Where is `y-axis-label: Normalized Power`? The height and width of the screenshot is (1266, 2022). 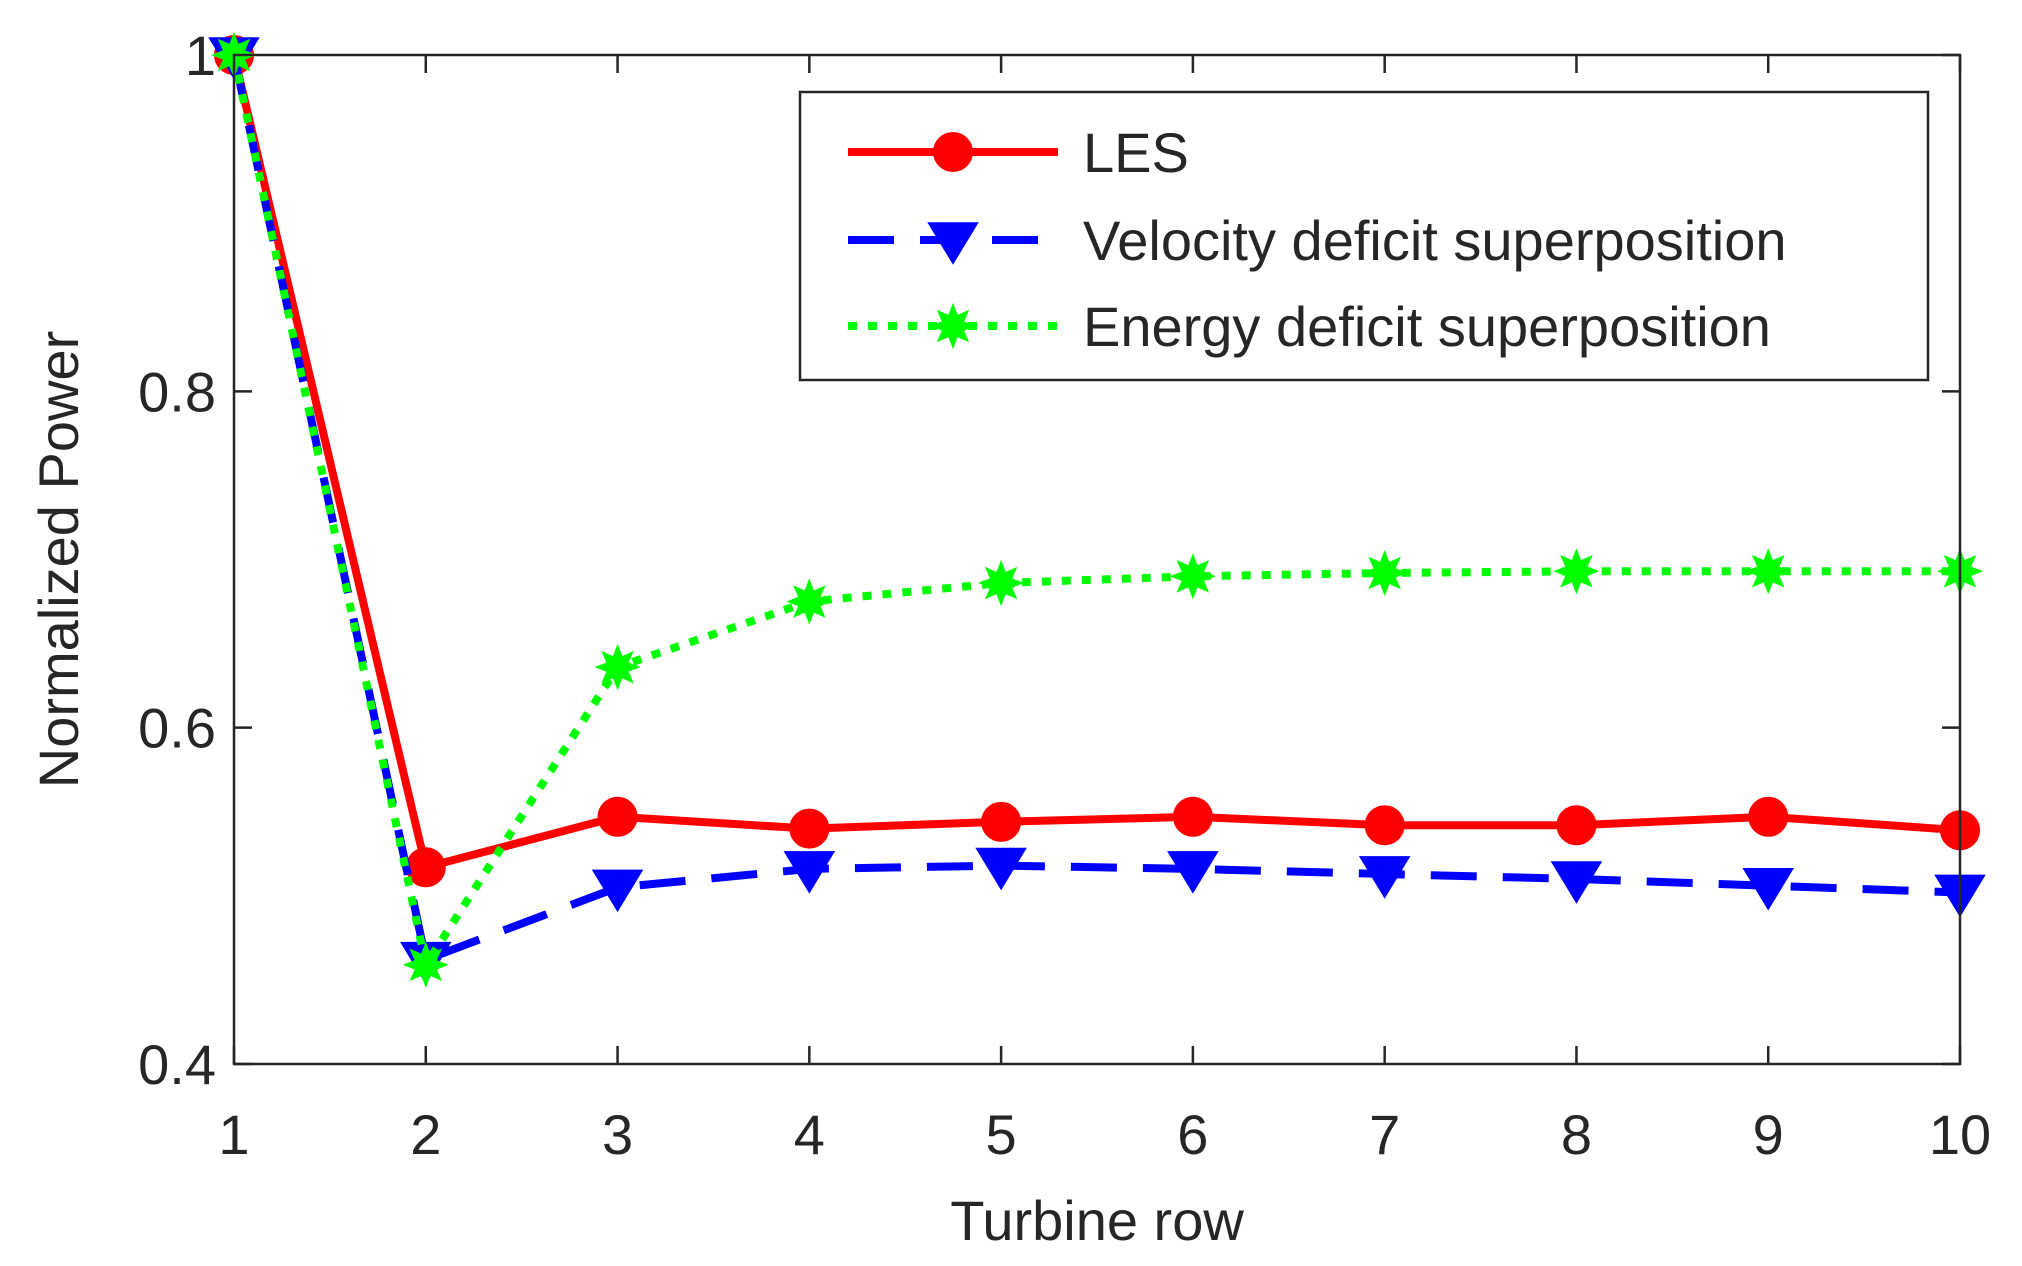
y-axis-label: Normalized Power is located at coordinates (58, 560).